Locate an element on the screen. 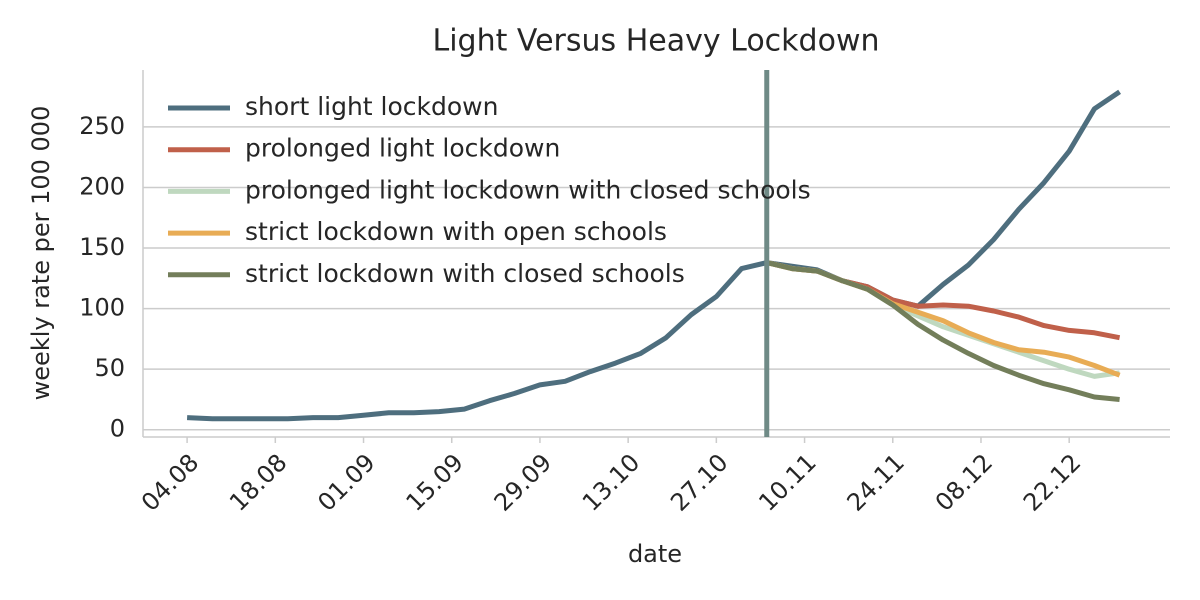  y-tick-label: 100 is located at coordinates (102, 308).